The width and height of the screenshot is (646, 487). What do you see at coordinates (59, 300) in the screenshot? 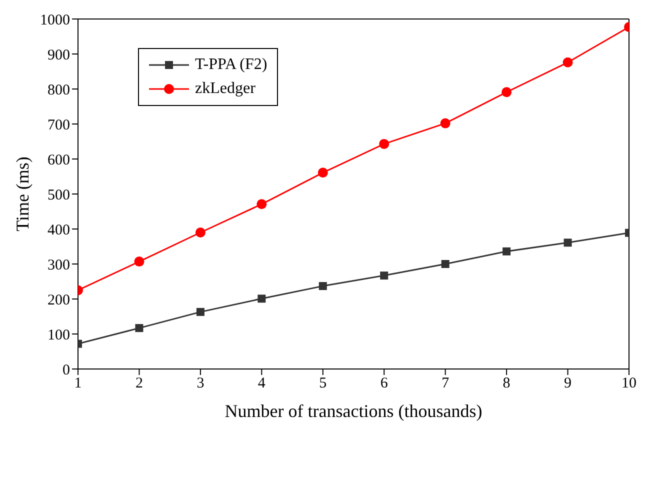
I see `y-tick-label: 200` at bounding box center [59, 300].